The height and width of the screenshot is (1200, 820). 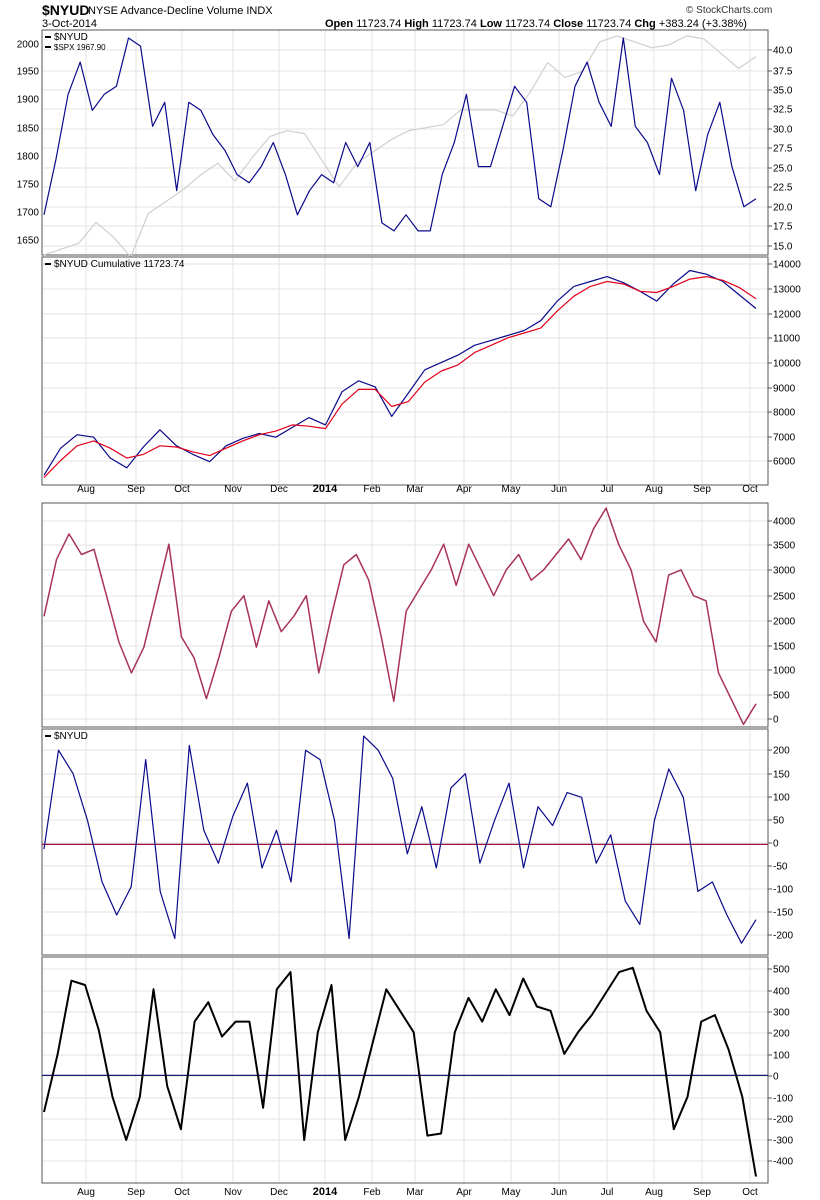 I want to click on symbol-title: $NYUD, so click(x=66, y=10).